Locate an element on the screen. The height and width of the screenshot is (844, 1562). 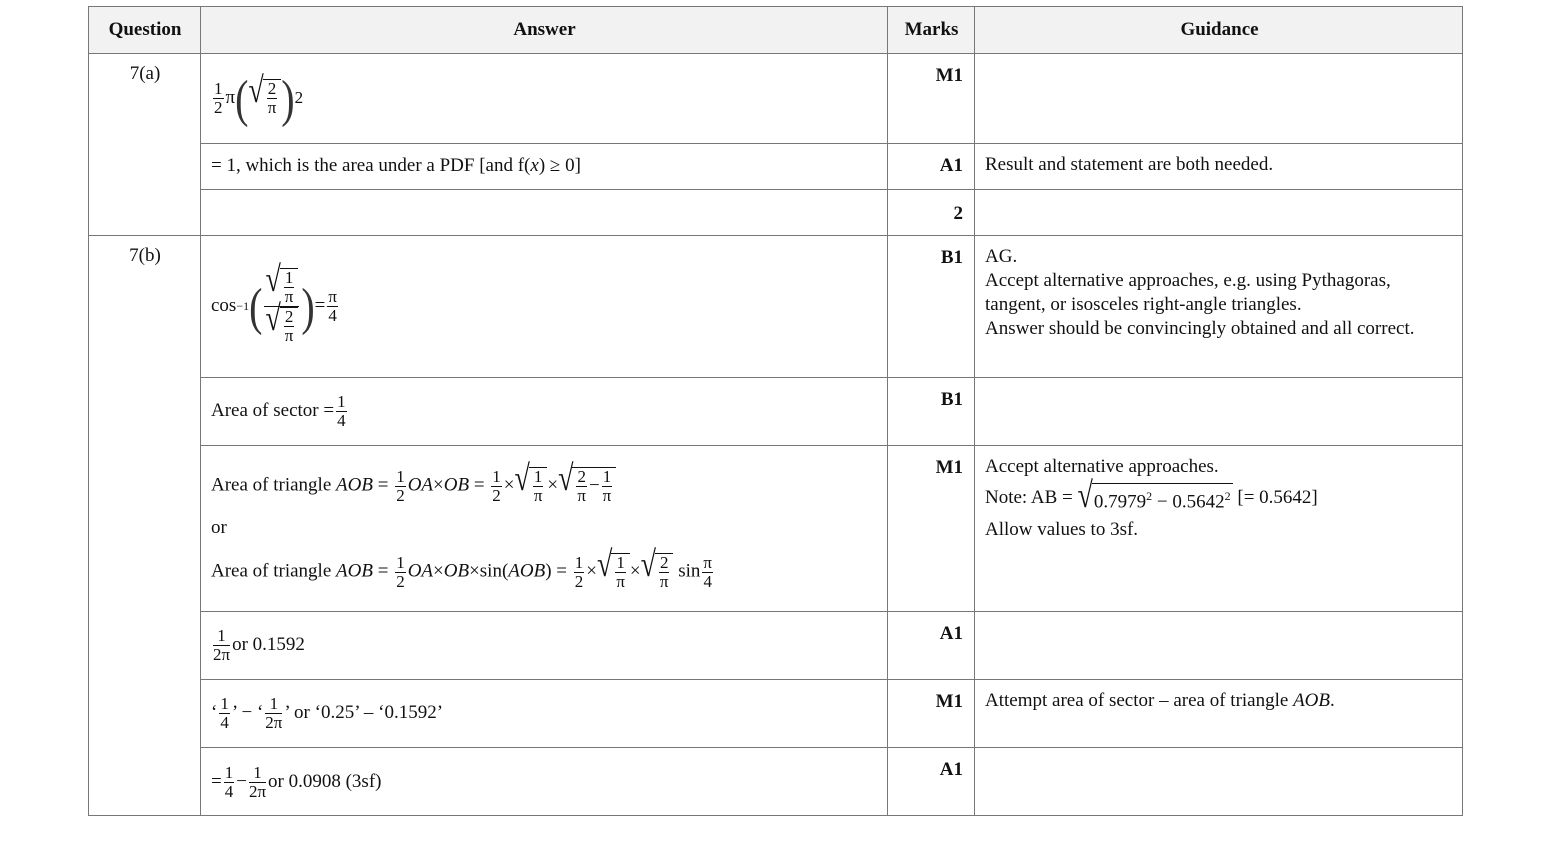
table-header: Question Answer Marks Guidance is located at coordinates (775, 30).